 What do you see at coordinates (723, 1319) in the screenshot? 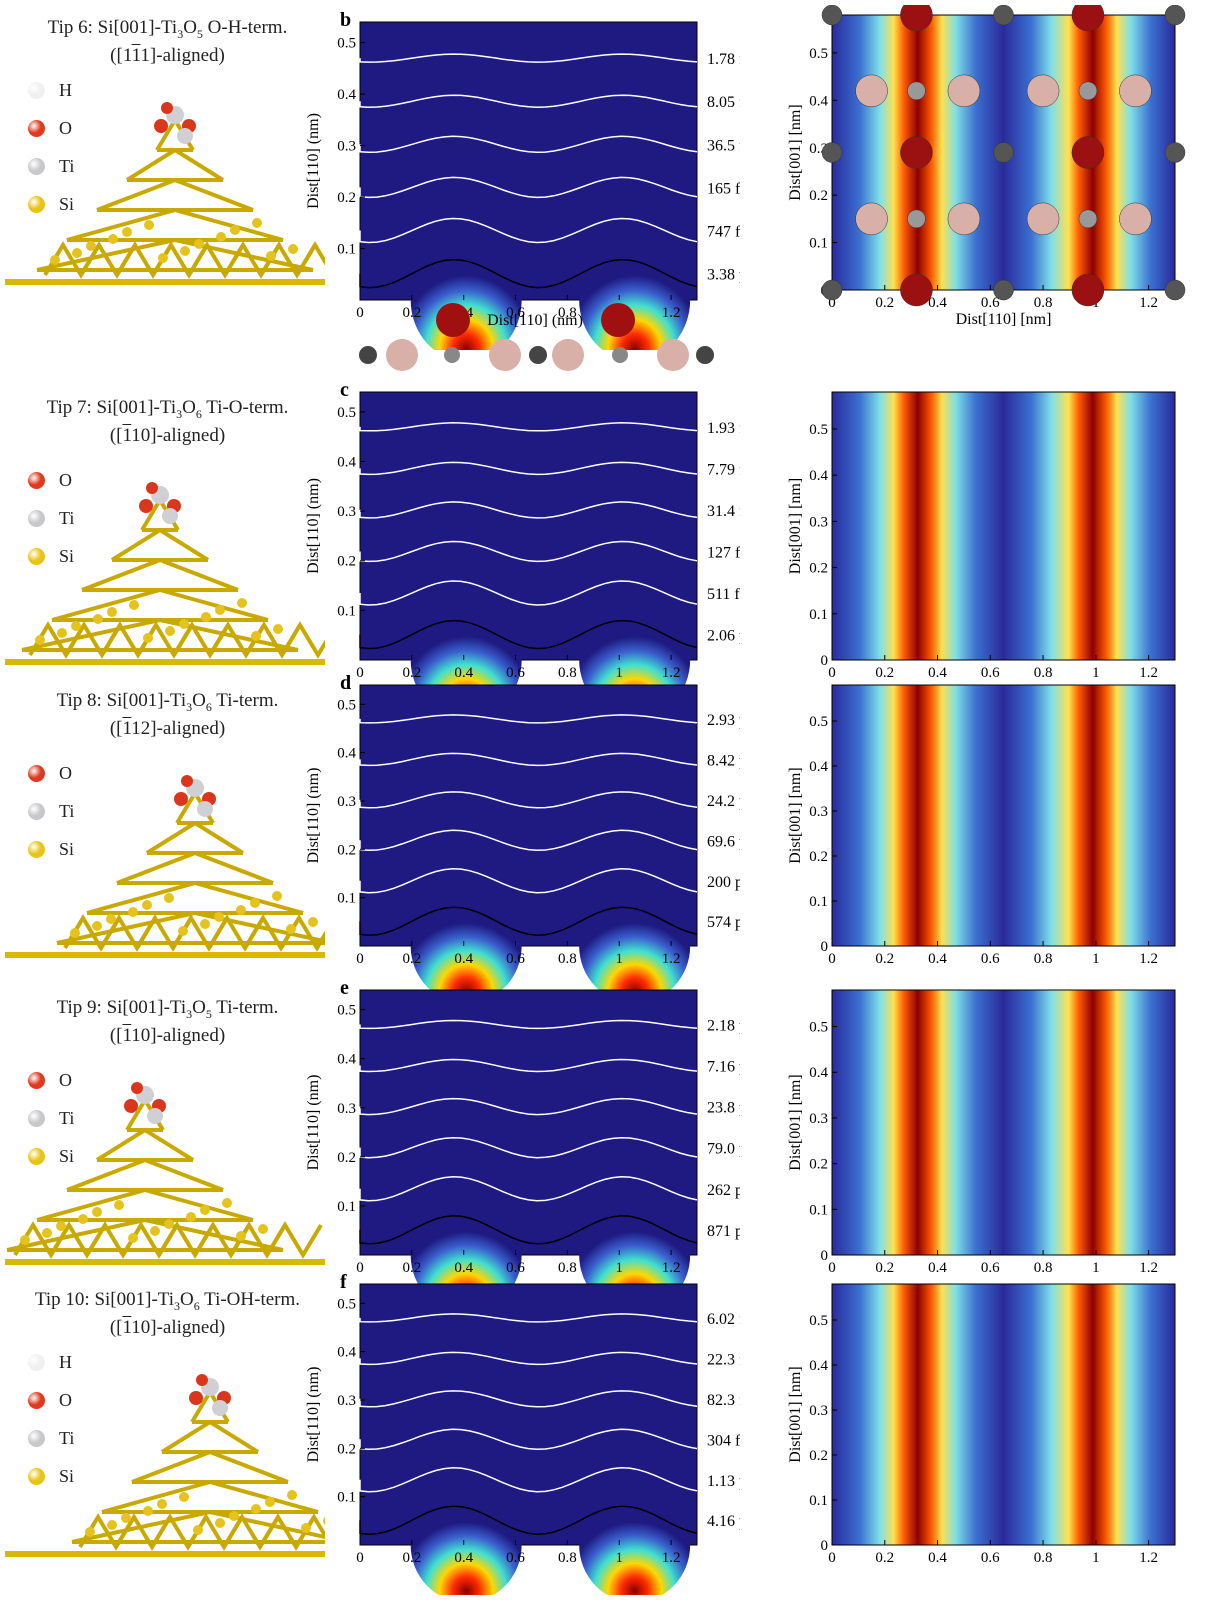
I see `contour-label: 6.02 fA` at bounding box center [723, 1319].